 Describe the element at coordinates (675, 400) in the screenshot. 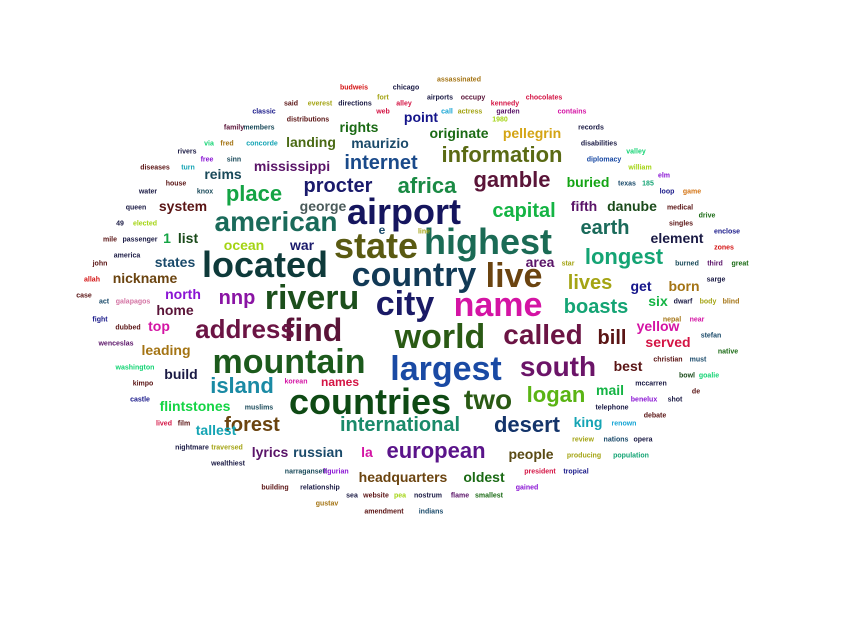

I see `word-shot: shot` at that location.